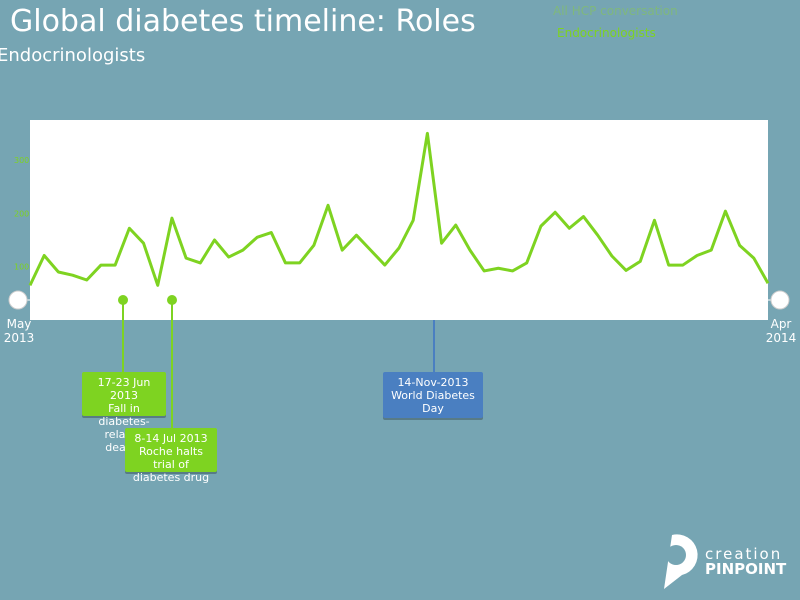 The height and width of the screenshot is (600, 800). Describe the element at coordinates (243, 21) in the screenshot. I see `chart-title: Global diabetes timeline: Roles` at that location.